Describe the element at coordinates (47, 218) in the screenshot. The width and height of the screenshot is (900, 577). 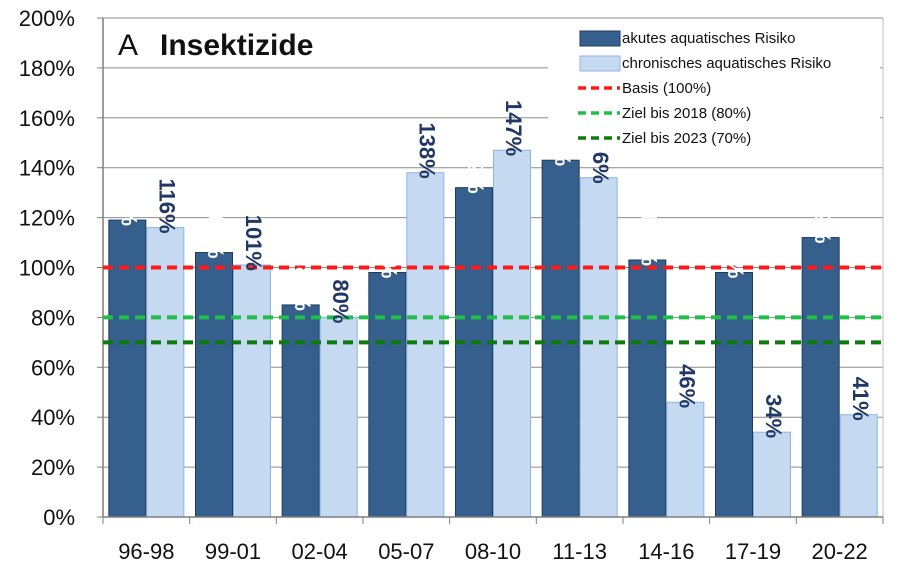
I see `y-tick-label: 120%` at that location.